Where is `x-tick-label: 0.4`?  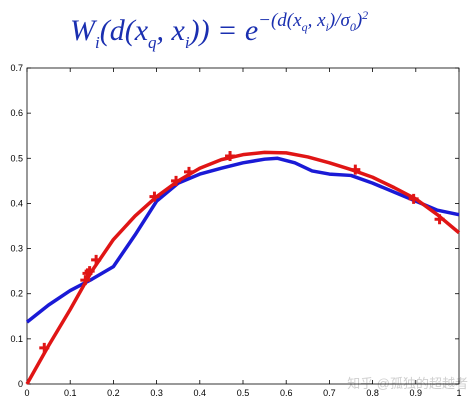 x-tick-label: 0.4 is located at coordinates (200, 393).